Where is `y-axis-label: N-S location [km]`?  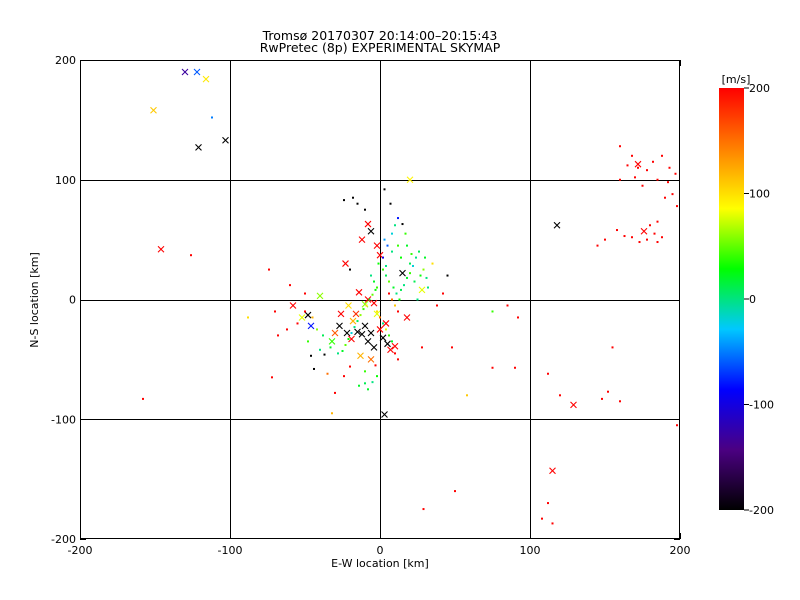
y-axis-label: N-S location [km] is located at coordinates (34, 300).